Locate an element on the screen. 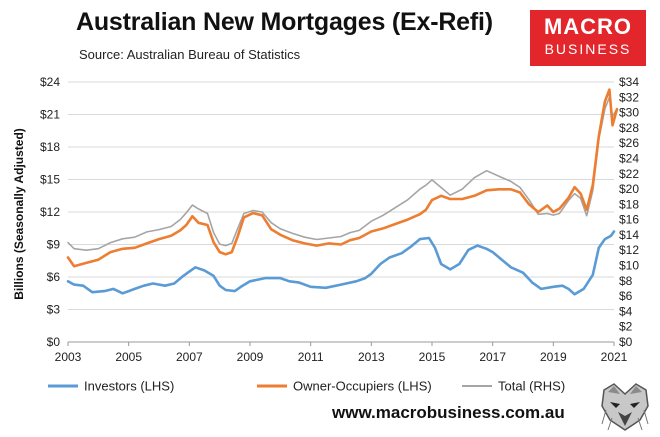 Image resolution: width=660 pixels, height=437 pixels. y-tick-right: $28 is located at coordinates (629, 128).